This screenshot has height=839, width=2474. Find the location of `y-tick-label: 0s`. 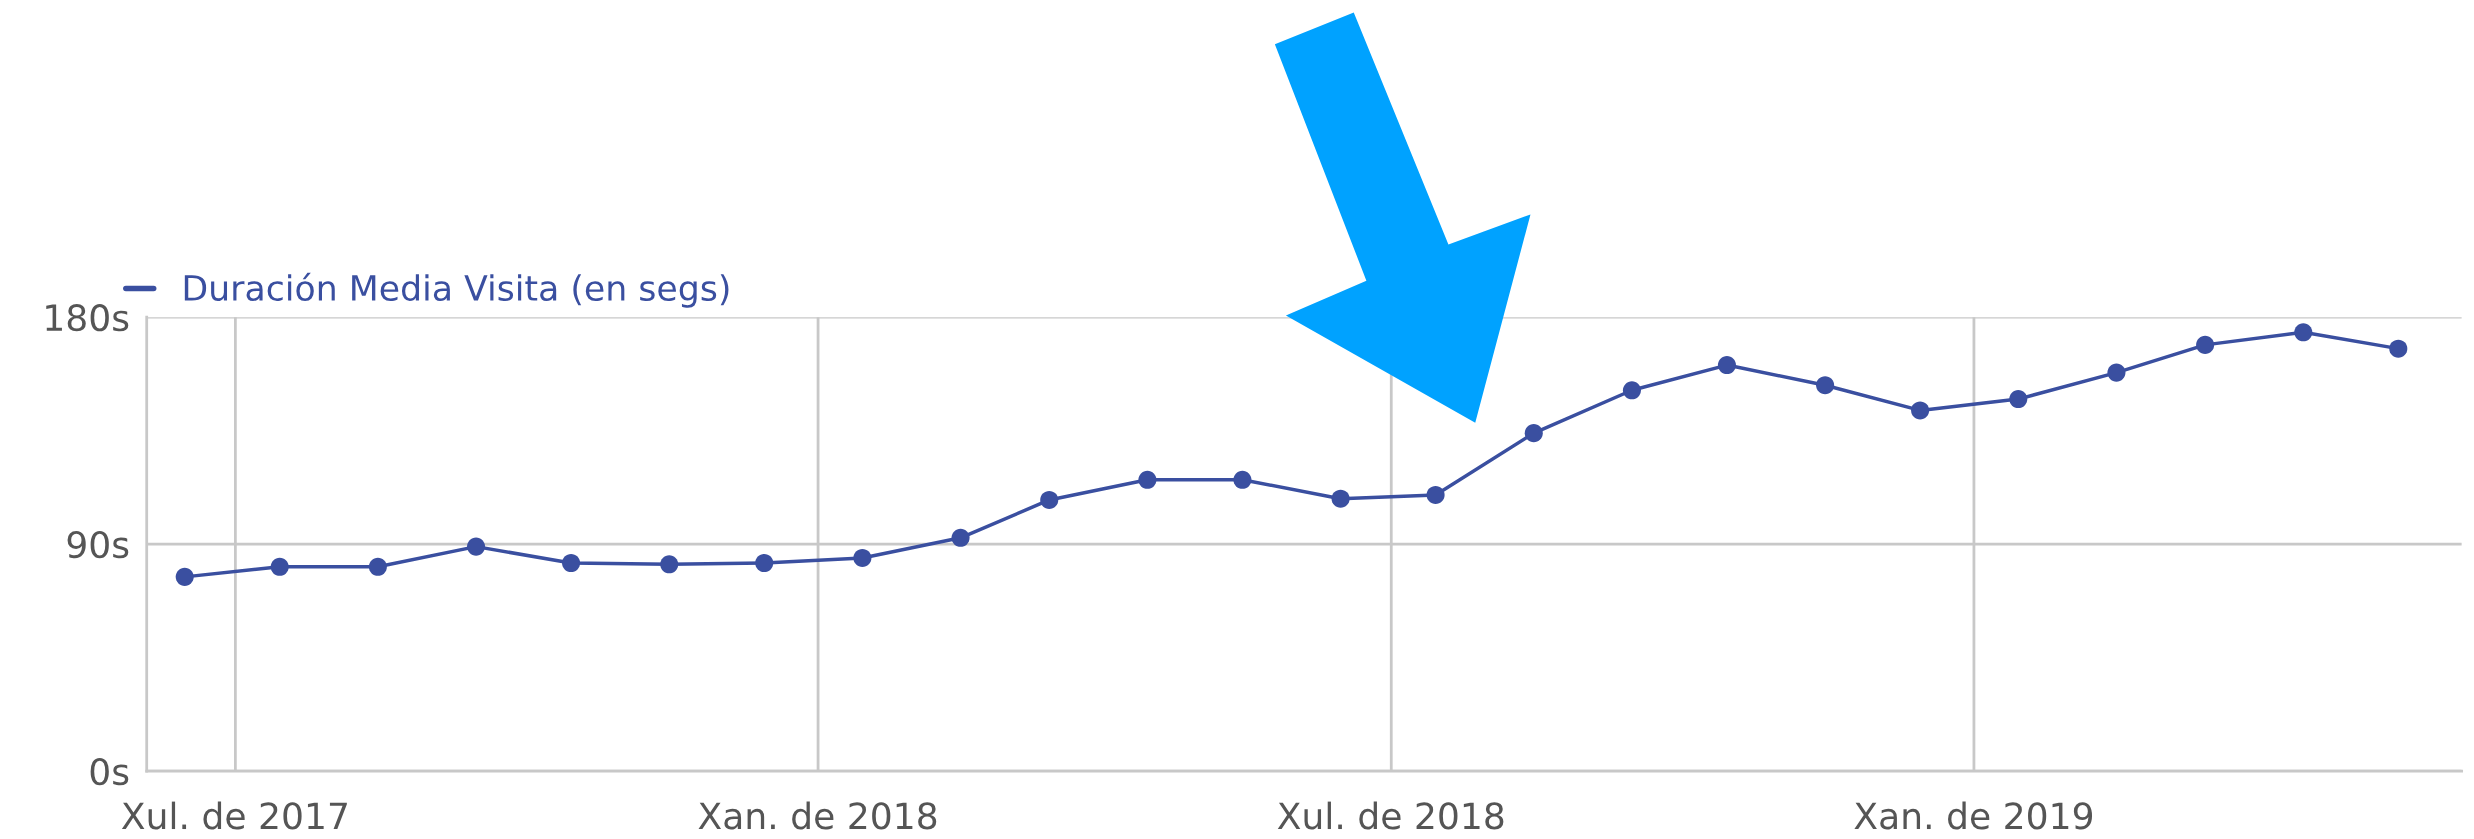

y-tick-label: 0s is located at coordinates (109, 771).